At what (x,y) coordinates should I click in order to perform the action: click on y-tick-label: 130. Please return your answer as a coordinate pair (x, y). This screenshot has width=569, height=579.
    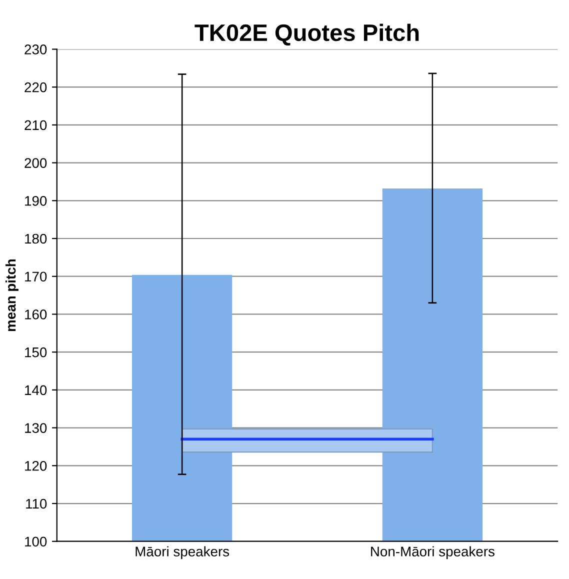
    Looking at the image, I should click on (36, 428).